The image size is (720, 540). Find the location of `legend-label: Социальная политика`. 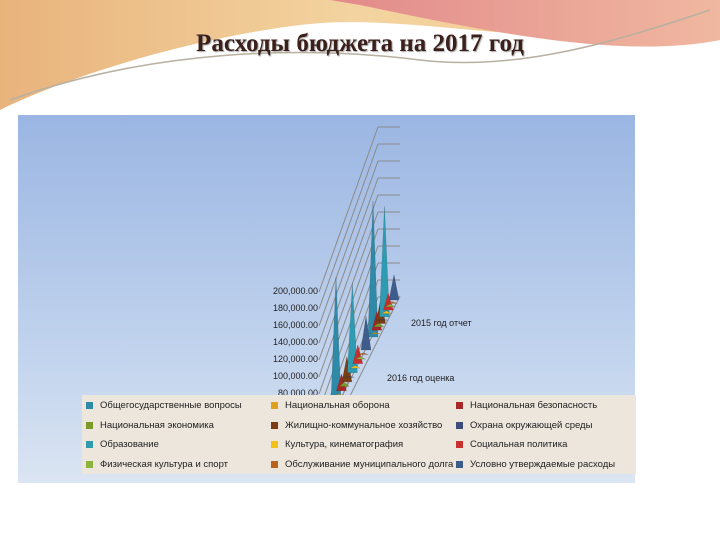

legend-label: Социальная политика is located at coordinates (519, 444).